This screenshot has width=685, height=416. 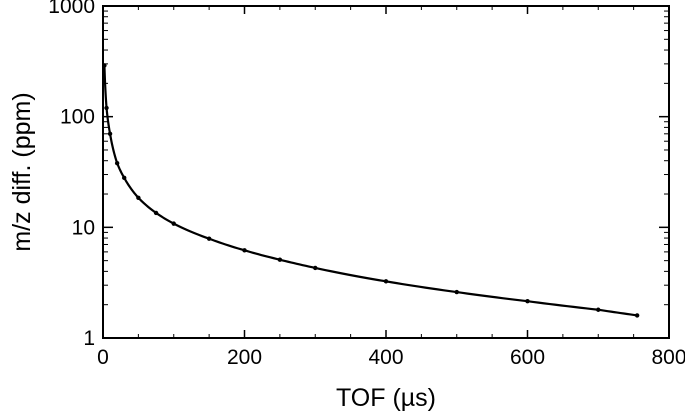 What do you see at coordinates (244, 357) in the screenshot?
I see `x-tick-label: 200` at bounding box center [244, 357].